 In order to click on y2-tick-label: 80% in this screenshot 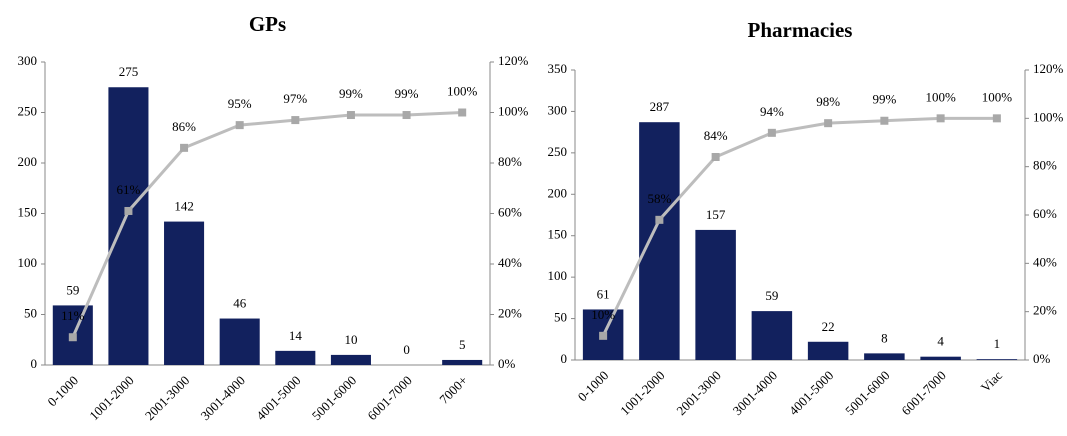, I will do `click(1045, 165)`.